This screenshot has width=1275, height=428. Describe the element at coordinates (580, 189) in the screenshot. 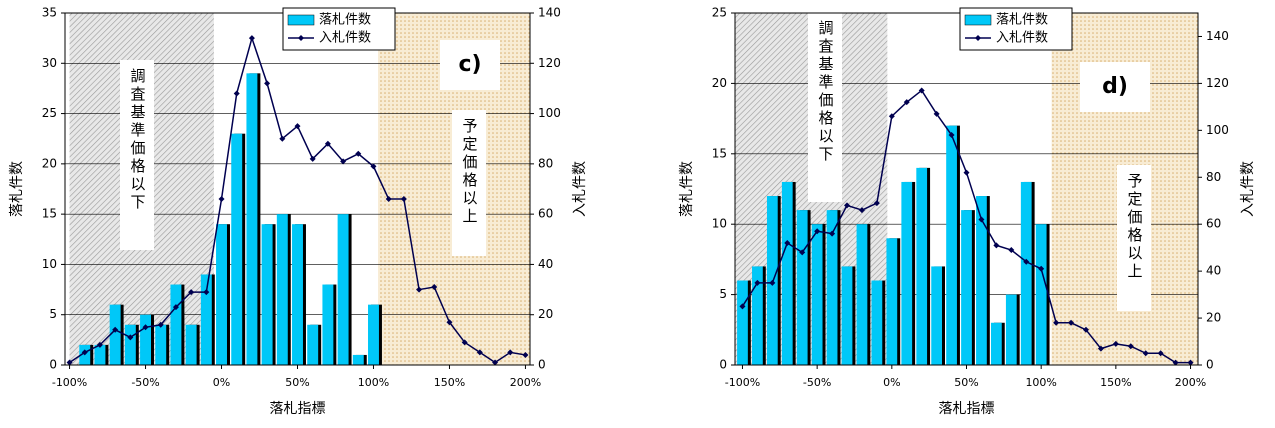

I see `y2-axis-label: 入札件数` at that location.